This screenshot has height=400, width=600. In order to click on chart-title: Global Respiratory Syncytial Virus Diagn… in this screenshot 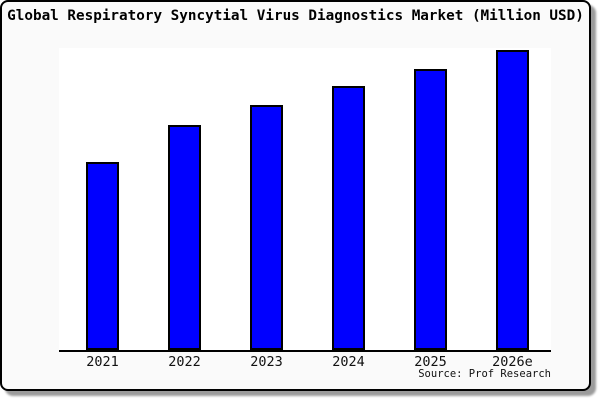, I will do `click(295, 16)`.